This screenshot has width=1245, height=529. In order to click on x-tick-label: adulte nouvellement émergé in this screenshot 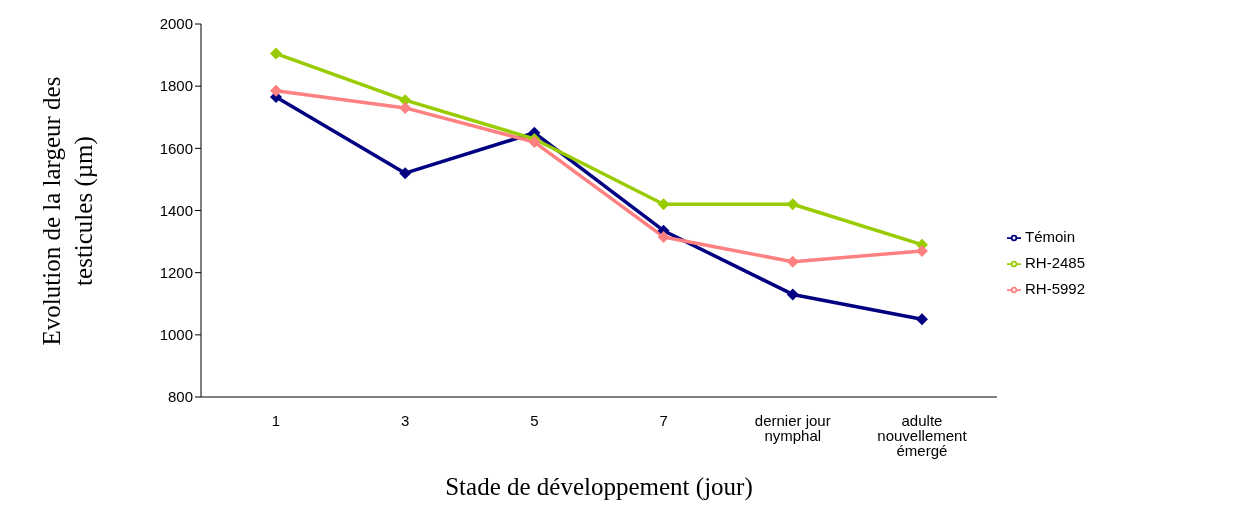, I will do `click(922, 435)`.